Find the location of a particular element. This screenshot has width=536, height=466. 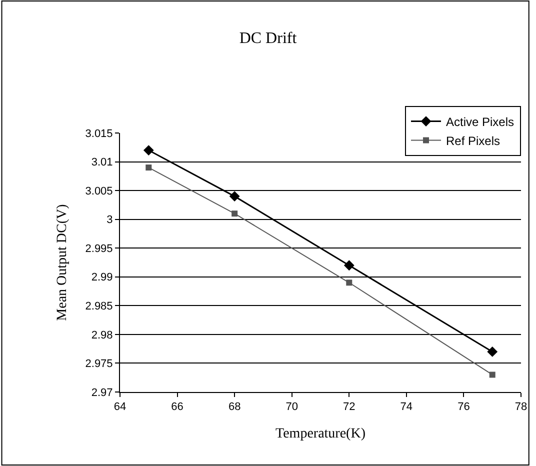

x-tick-label: 76 is located at coordinates (464, 407).